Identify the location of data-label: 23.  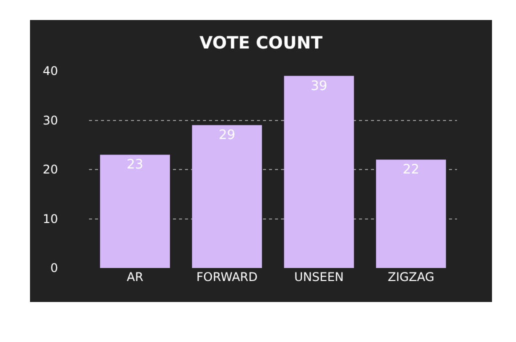
(135, 165).